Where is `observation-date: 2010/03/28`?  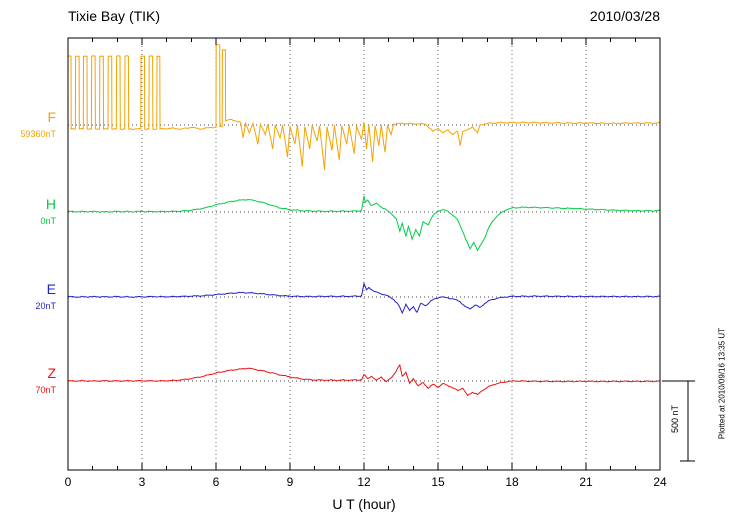 observation-date: 2010/03/28 is located at coordinates (624, 16).